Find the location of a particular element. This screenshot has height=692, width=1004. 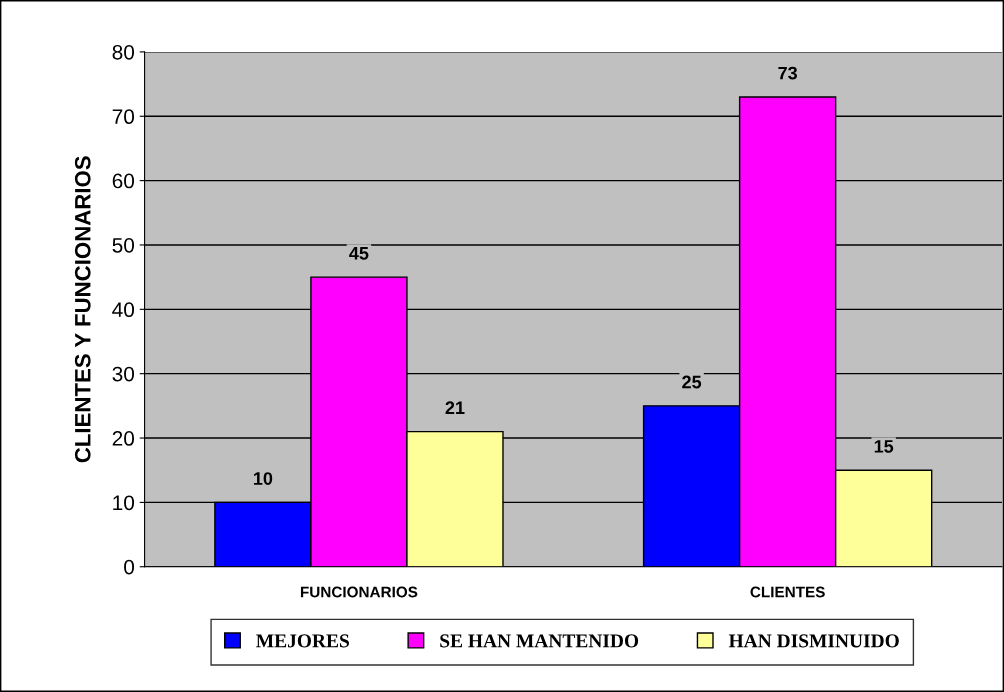

y-tick-label: 50 is located at coordinates (123, 245).